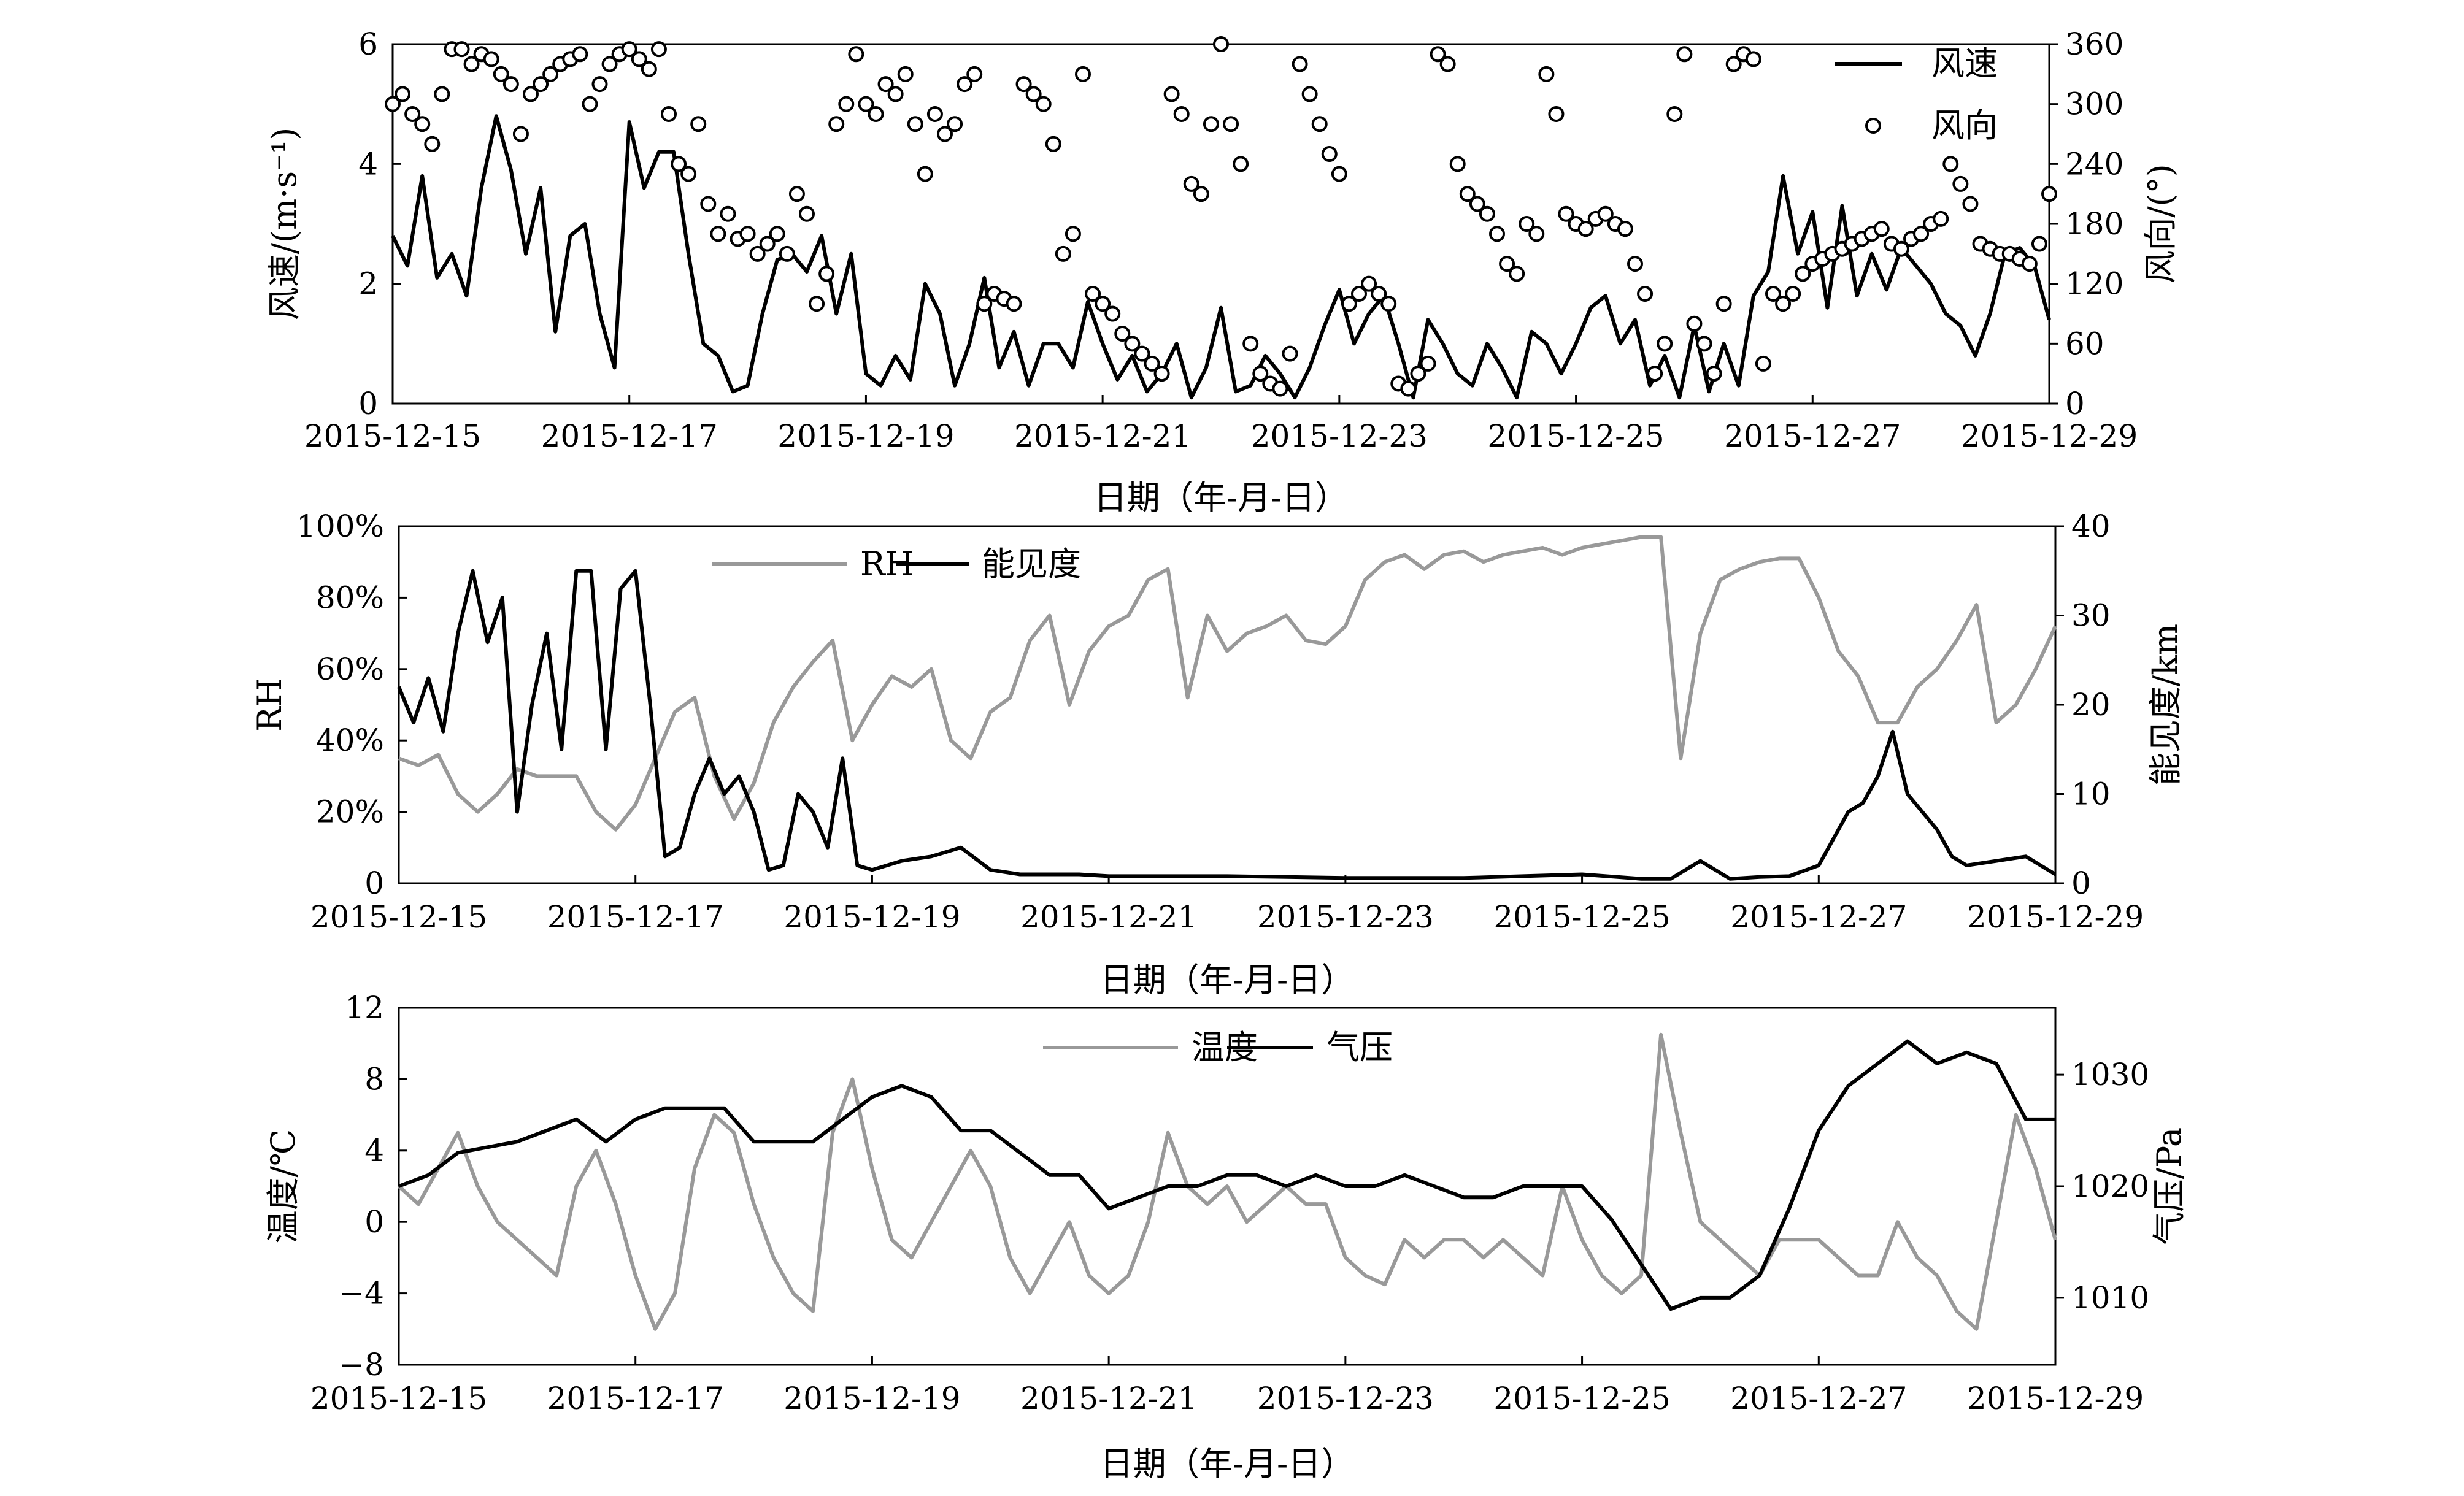  I want to click on x-tick-label: 2015-12-27, so click(1818, 1398).